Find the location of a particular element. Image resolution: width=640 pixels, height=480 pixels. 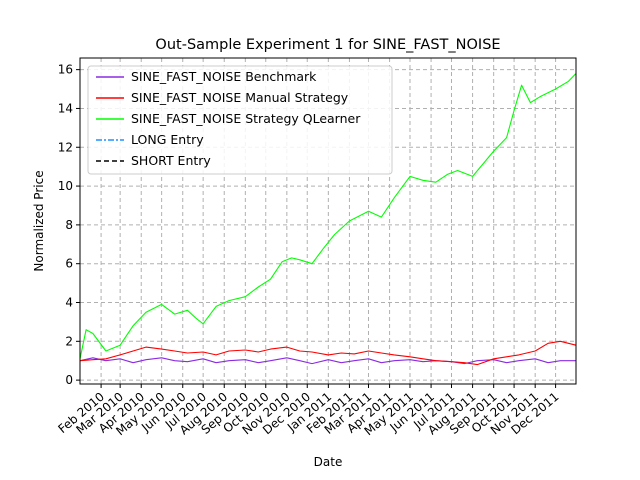

y-tick-label: 6 is located at coordinates (69, 264).